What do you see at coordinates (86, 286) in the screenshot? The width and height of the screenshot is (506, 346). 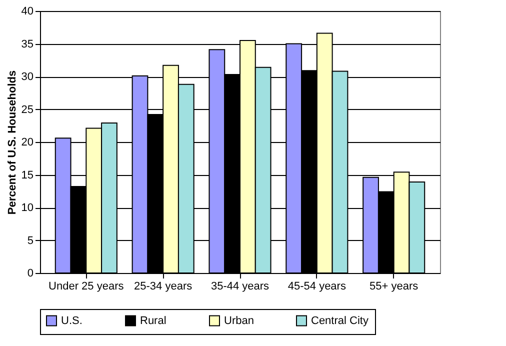 I see `x-tick-label: Under 25 years` at bounding box center [86, 286].